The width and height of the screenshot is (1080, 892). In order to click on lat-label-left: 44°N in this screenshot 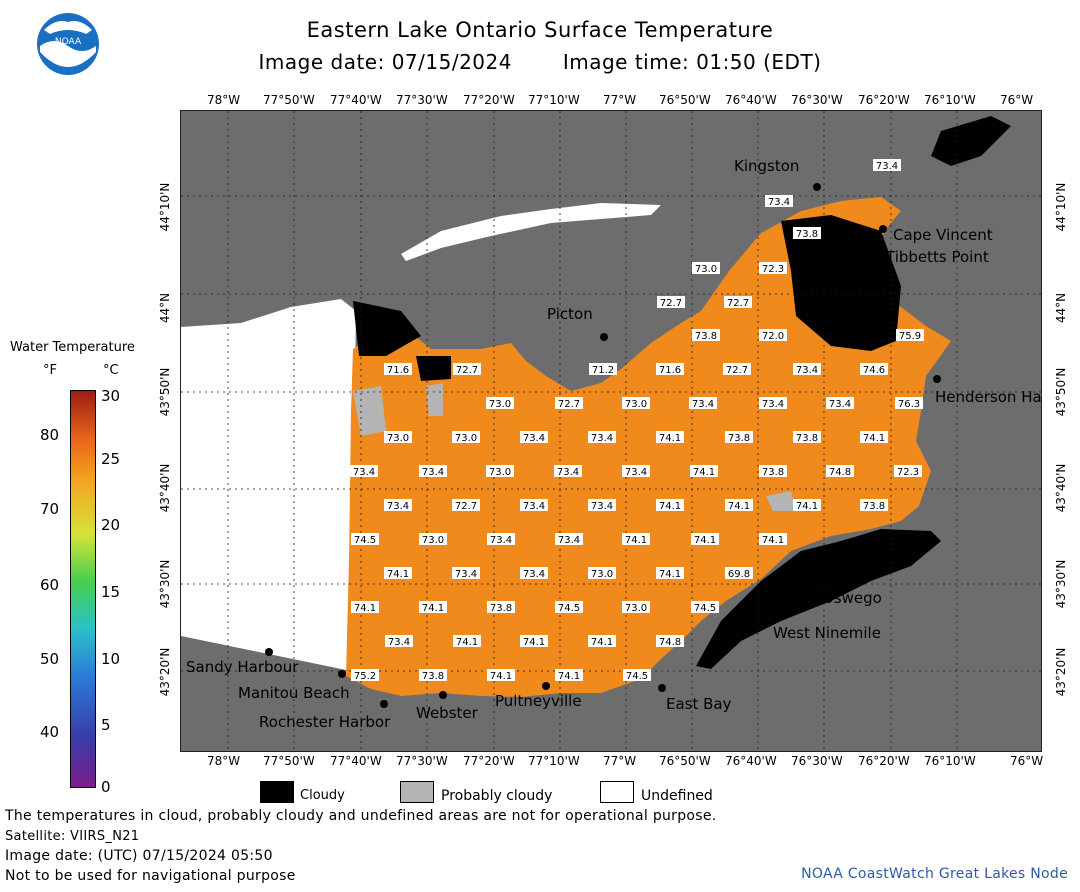, I will do `click(165, 308)`.